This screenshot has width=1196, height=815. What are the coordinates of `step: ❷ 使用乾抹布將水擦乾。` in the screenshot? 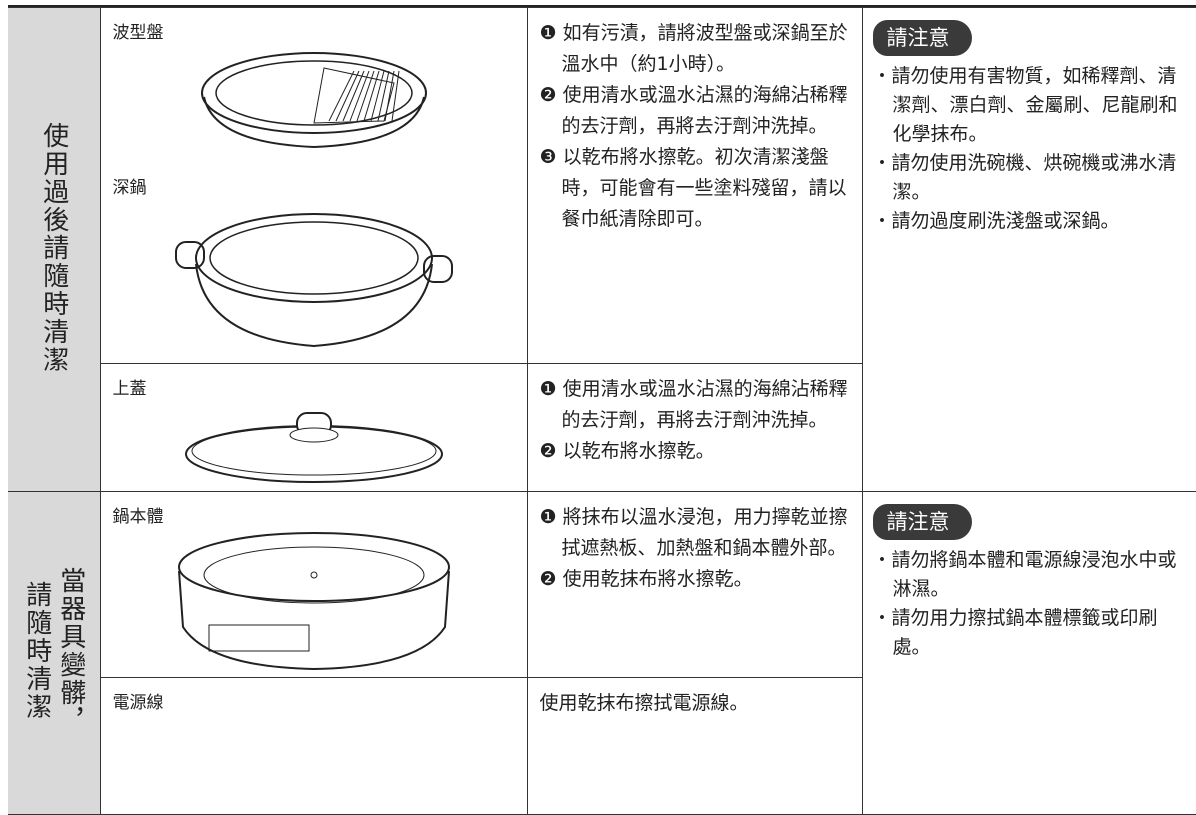 It's located at (646, 579).